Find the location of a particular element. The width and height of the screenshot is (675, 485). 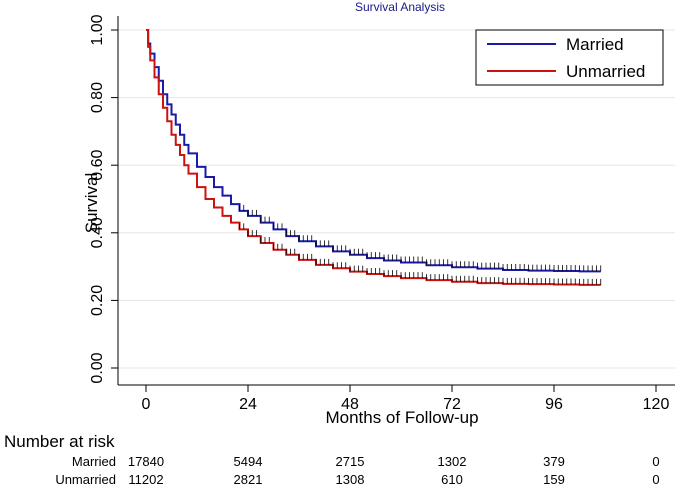

risk-count: 610 is located at coordinates (452, 478).